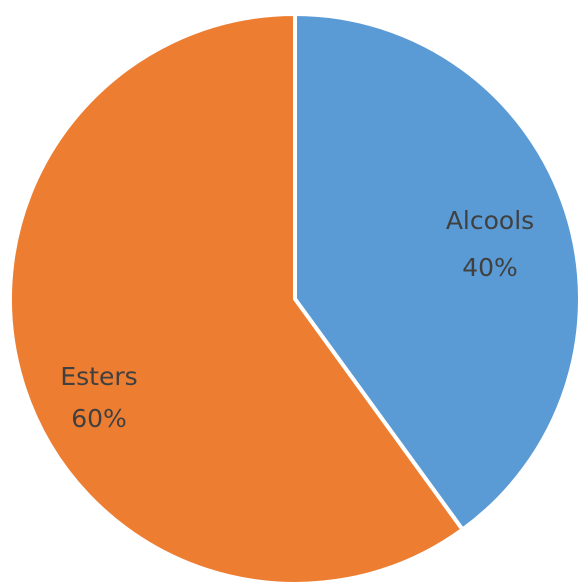 Image resolution: width=579 pixels, height=583 pixels. I want to click on label-alcools-name: Alcools, so click(490, 220).